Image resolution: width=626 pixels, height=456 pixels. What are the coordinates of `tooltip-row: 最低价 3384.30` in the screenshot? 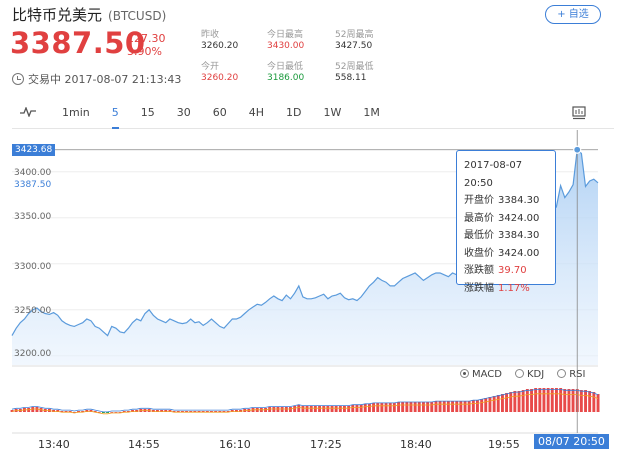 It's located at (502, 235).